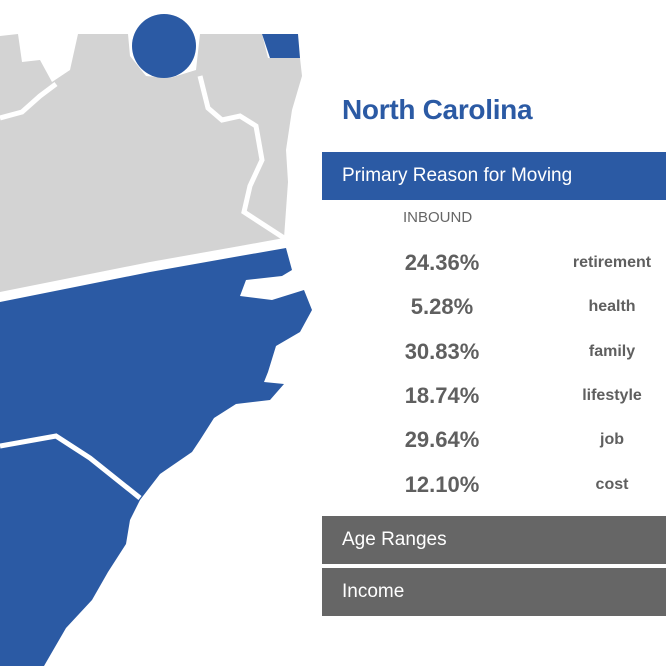 The height and width of the screenshot is (666, 666). I want to click on reason-label: health, so click(612, 306).